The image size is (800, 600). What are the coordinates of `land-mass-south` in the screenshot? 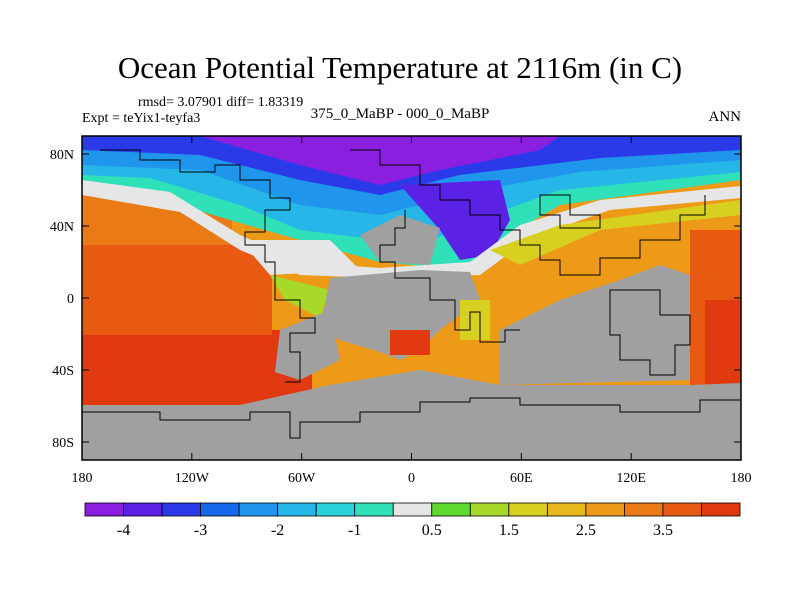 It's located at (411, 415).